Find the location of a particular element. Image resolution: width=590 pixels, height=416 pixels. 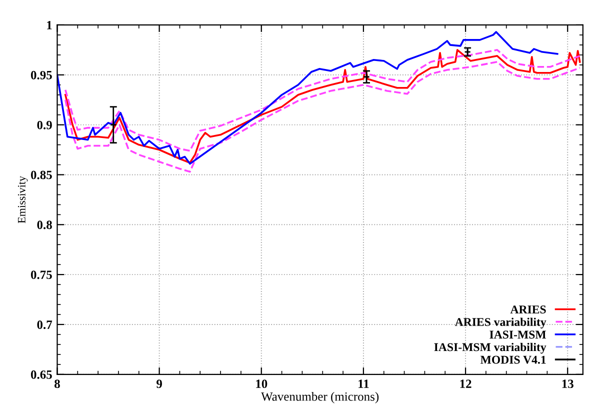

x-tick-label: 10 is located at coordinates (262, 384).